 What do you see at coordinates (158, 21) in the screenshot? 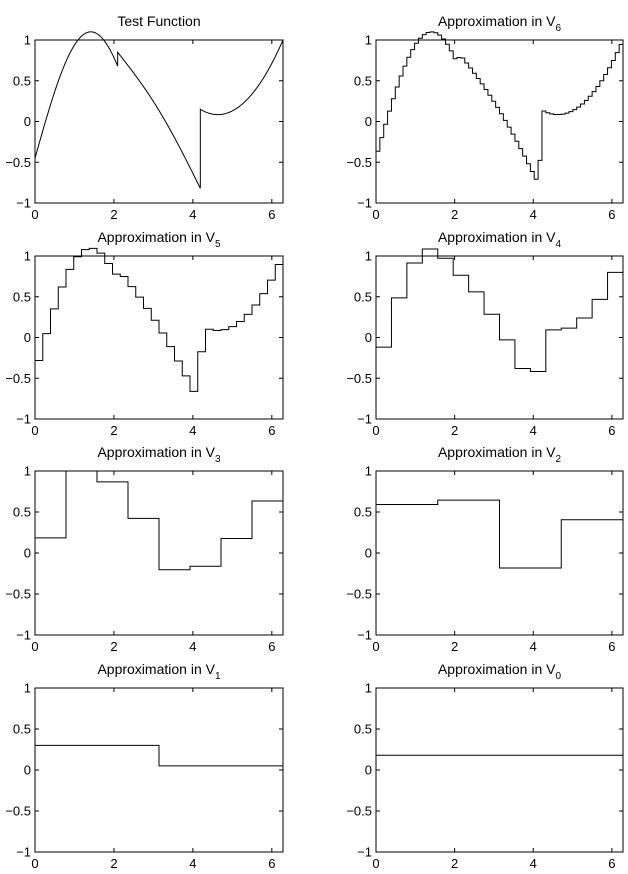
I see `subplot-title: Test Function` at bounding box center [158, 21].